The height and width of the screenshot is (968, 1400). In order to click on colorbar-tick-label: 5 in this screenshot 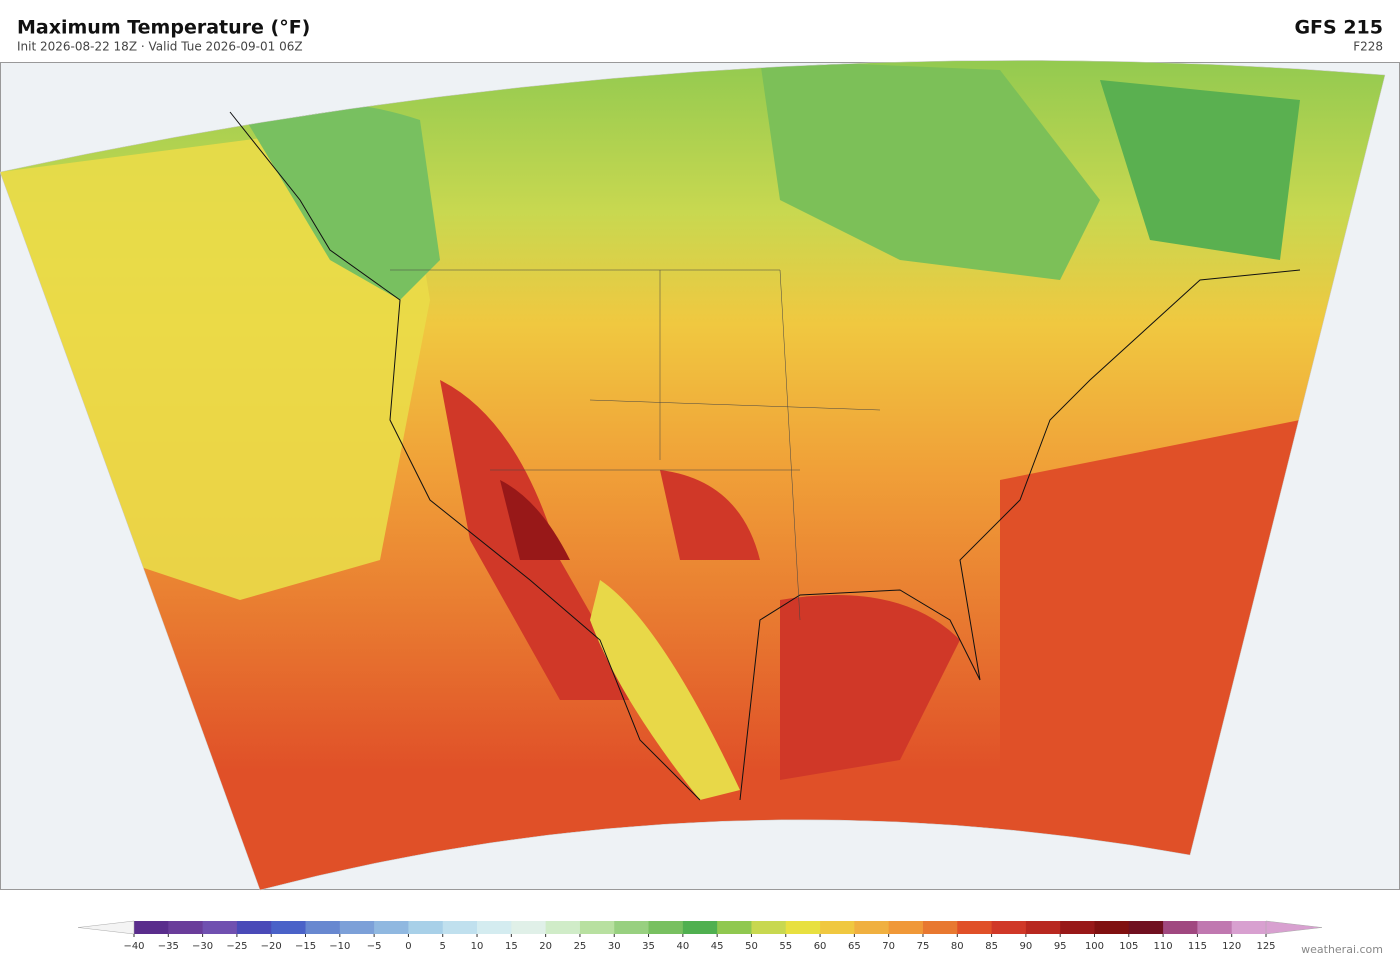, I will do `click(443, 946)`.